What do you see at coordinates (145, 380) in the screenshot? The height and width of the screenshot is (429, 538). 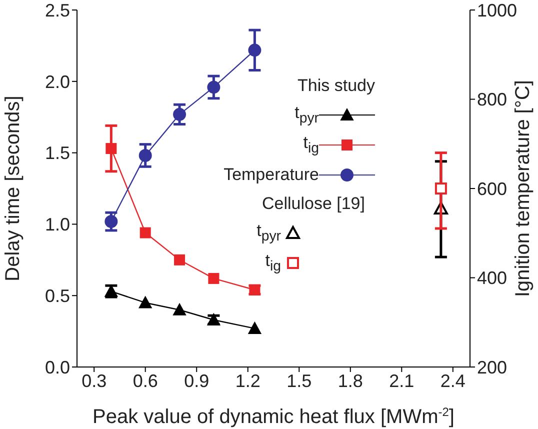 I see `x-tick-label: 0.6` at bounding box center [145, 380].